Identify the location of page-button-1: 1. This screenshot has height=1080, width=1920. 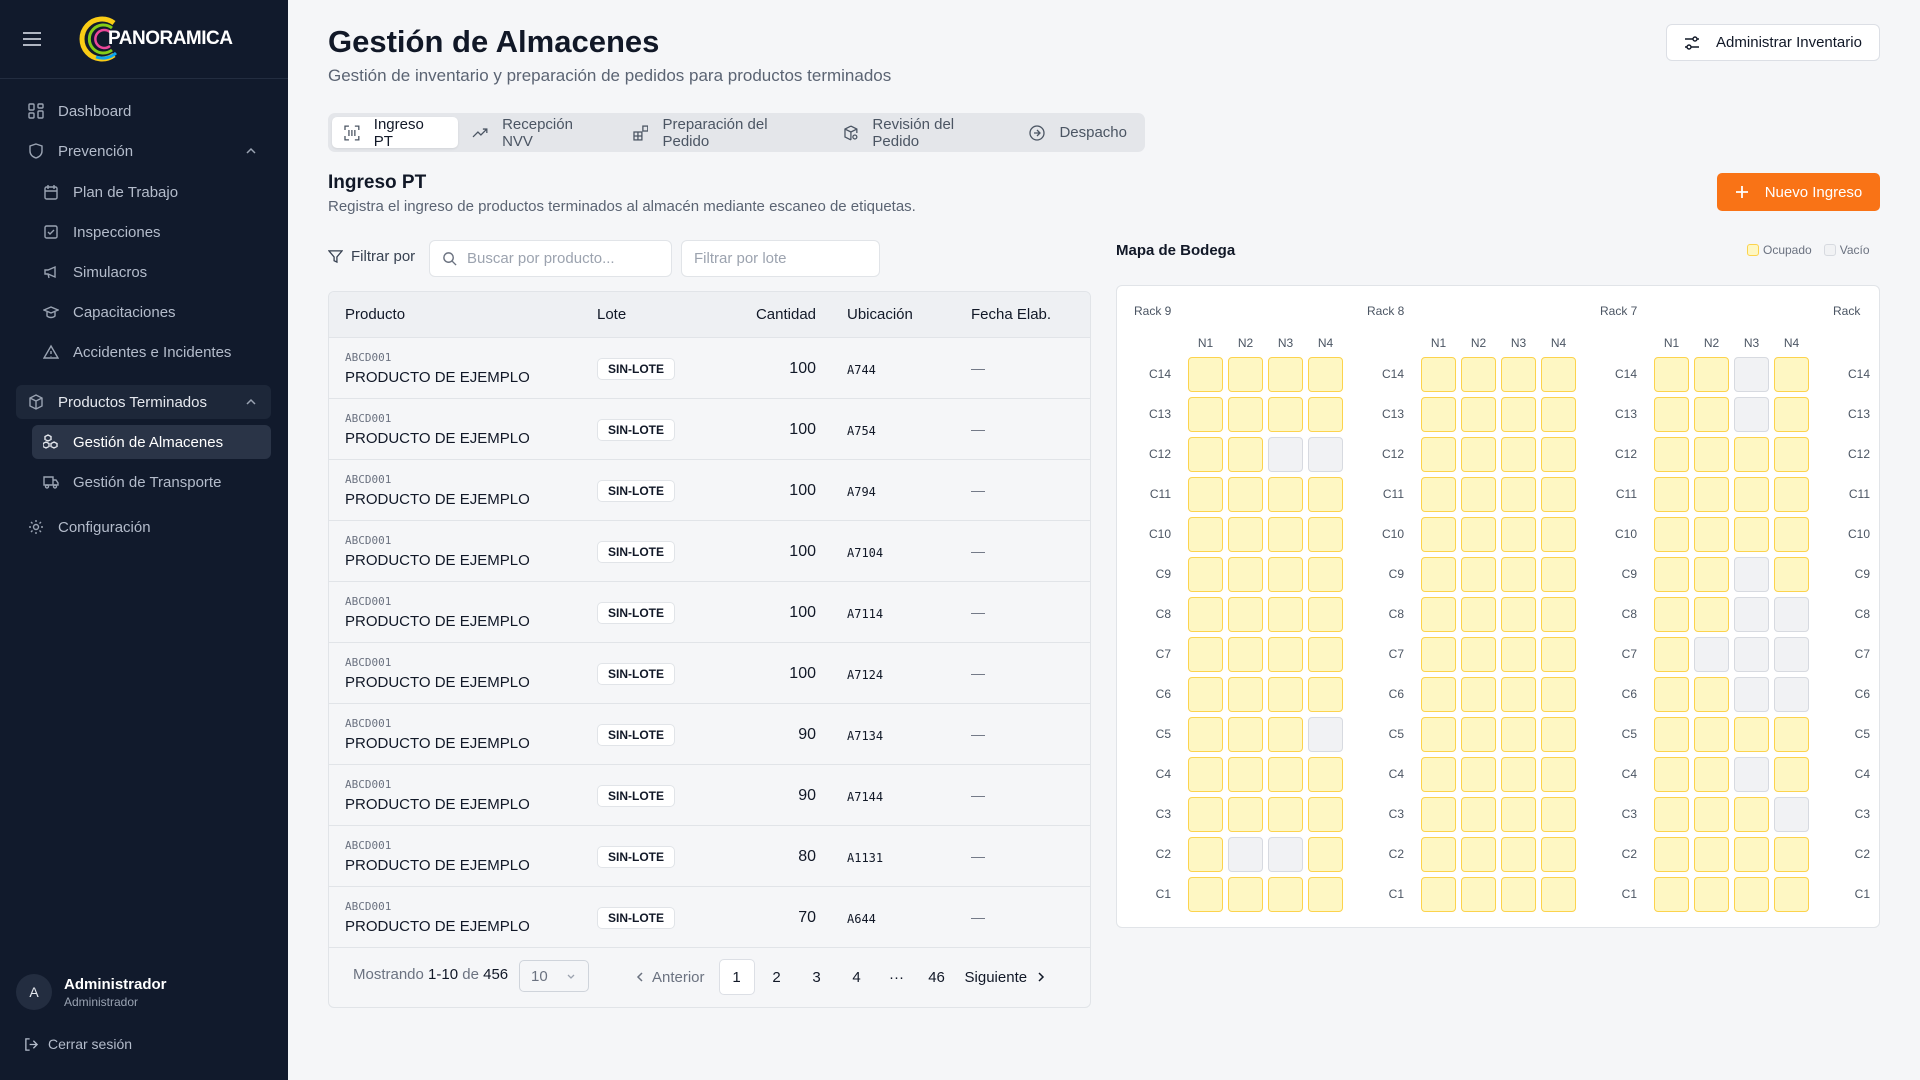
(736, 977).